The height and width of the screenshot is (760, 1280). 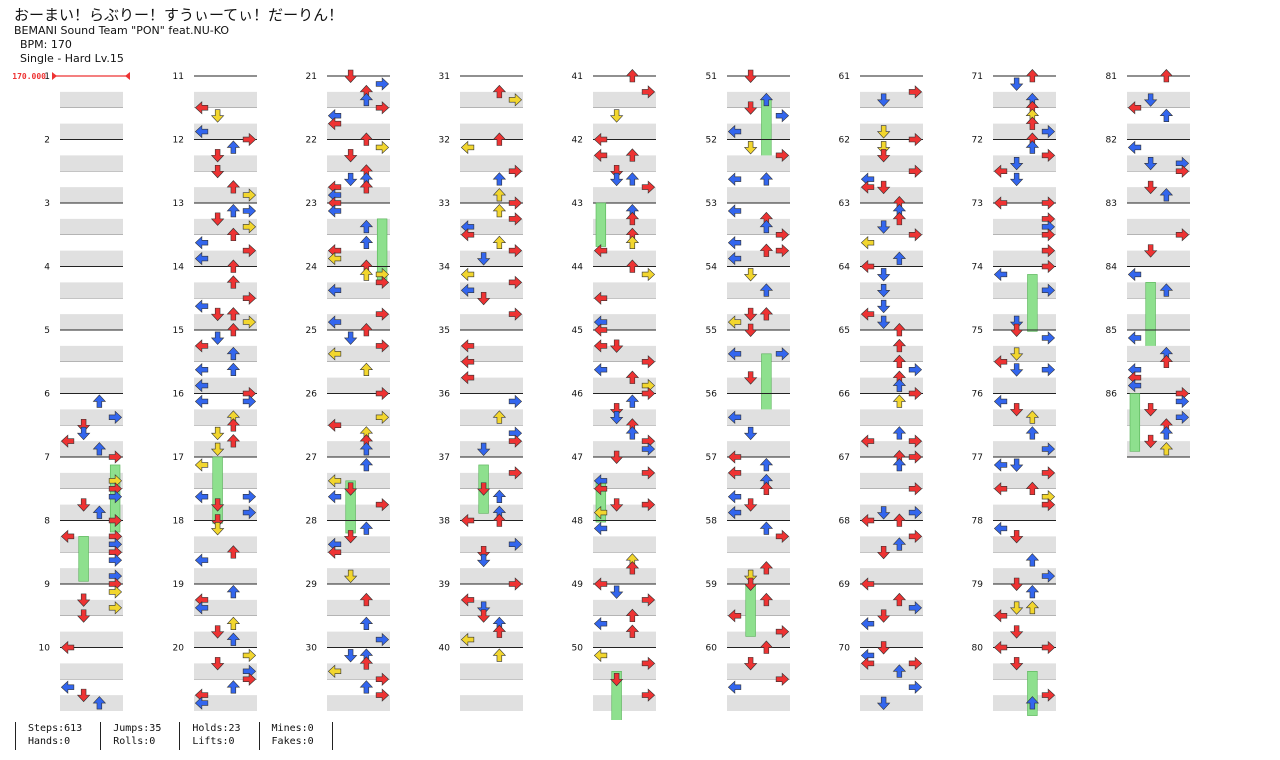 I want to click on measure-number: 31, so click(x=444, y=77).